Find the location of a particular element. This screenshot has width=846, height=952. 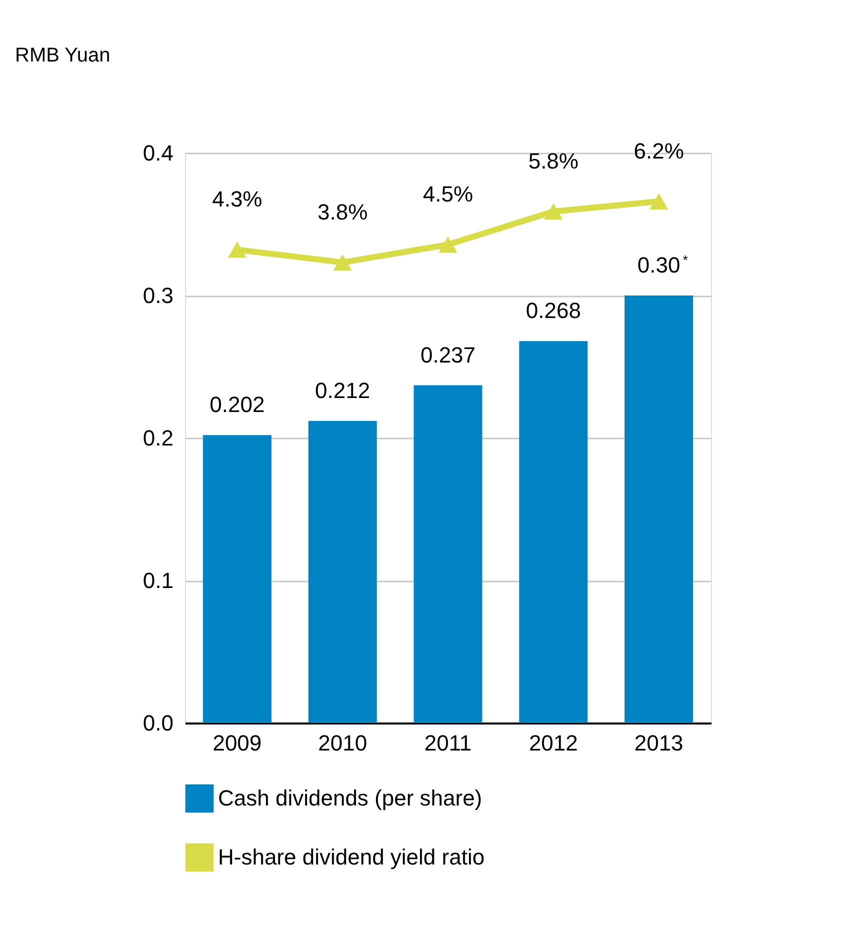

y-axis-title: RMB Yuan is located at coordinates (62, 55).